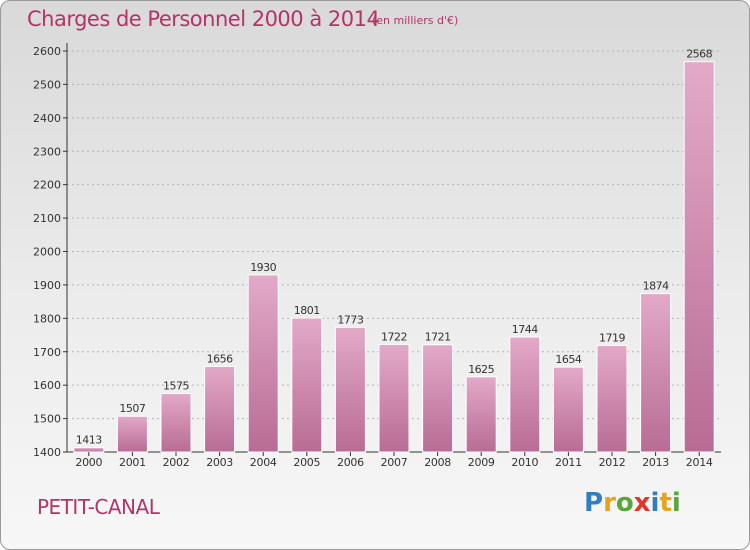  I want to click on logo-letter: r, so click(609, 503).